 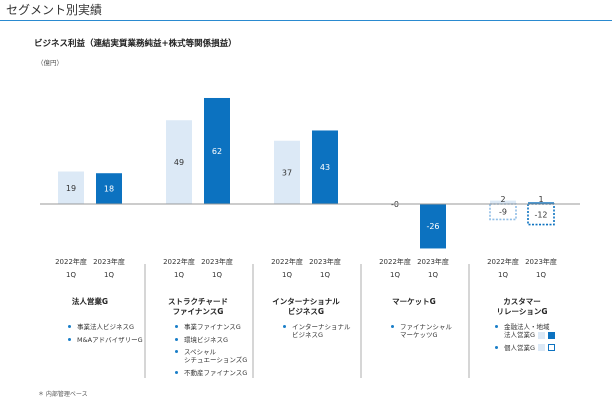 I want to click on bar-value-label: 49, so click(x=179, y=162).